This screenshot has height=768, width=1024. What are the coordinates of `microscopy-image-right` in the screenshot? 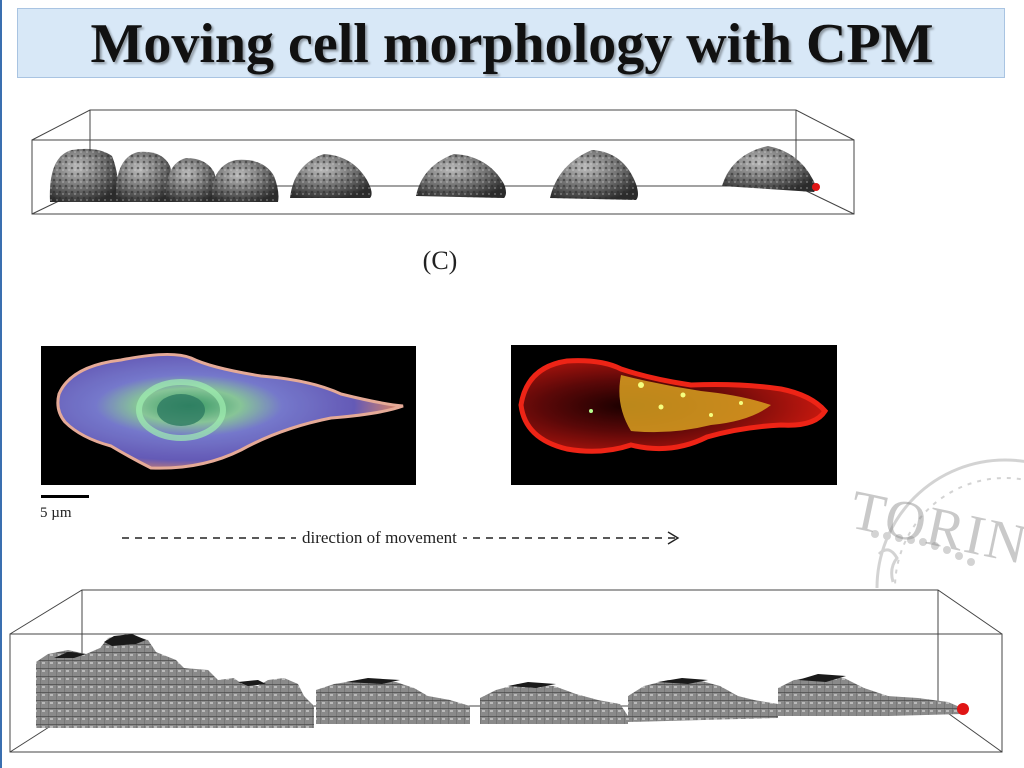 It's located at (674, 415).